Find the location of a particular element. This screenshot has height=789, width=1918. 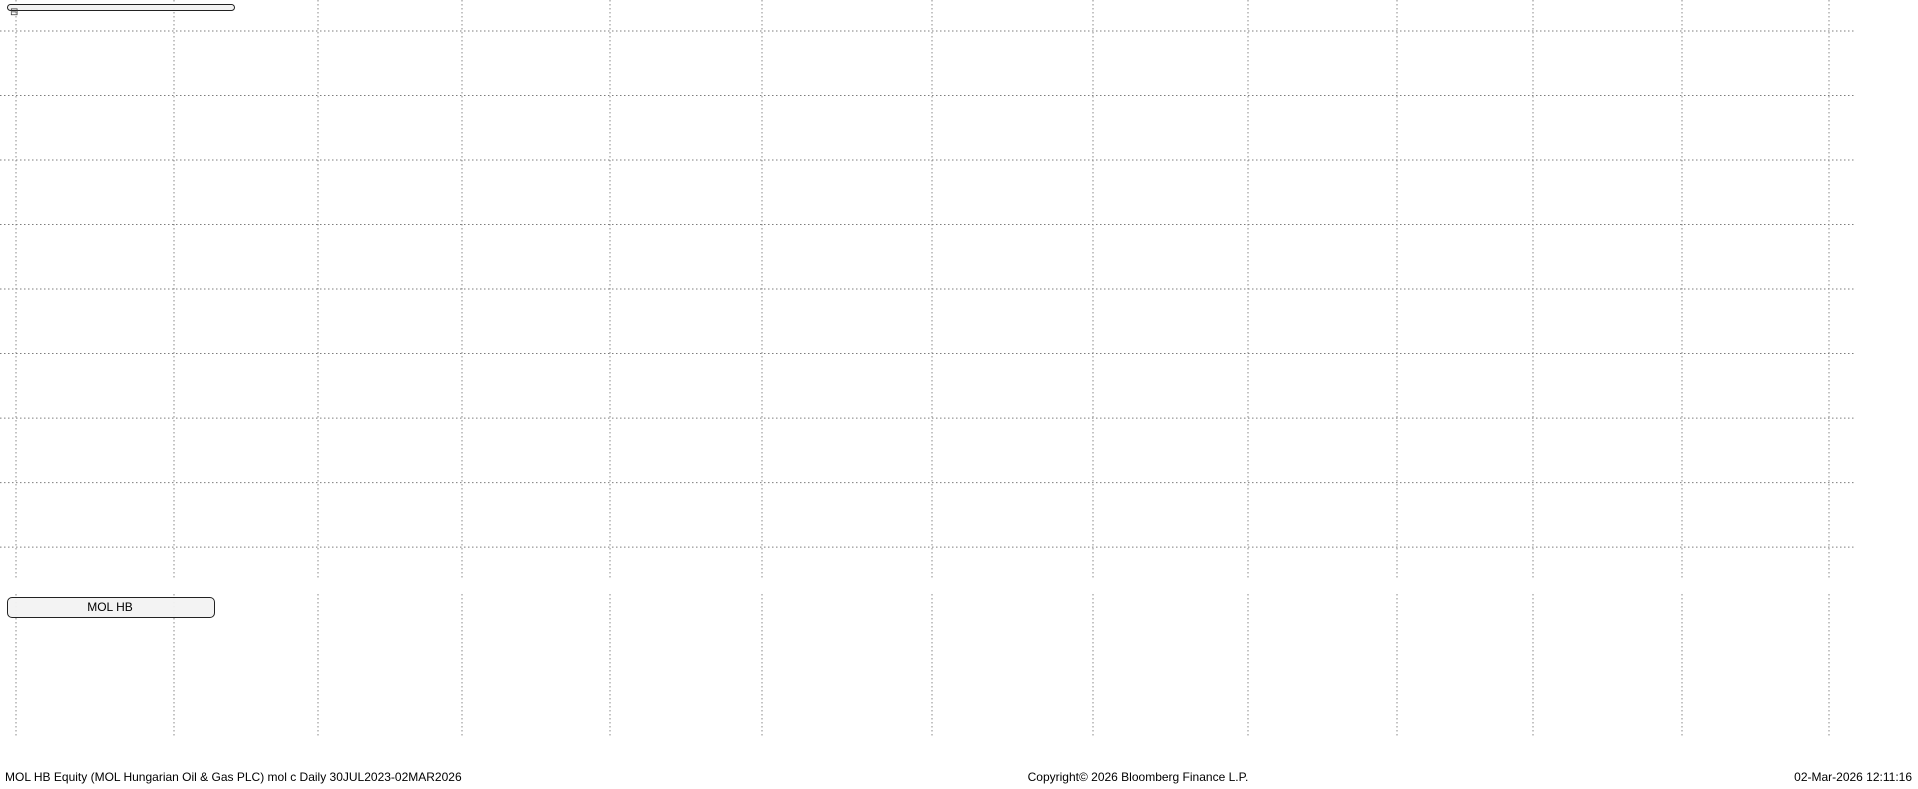

macd-legend-box: MOL HB is located at coordinates (111, 607).